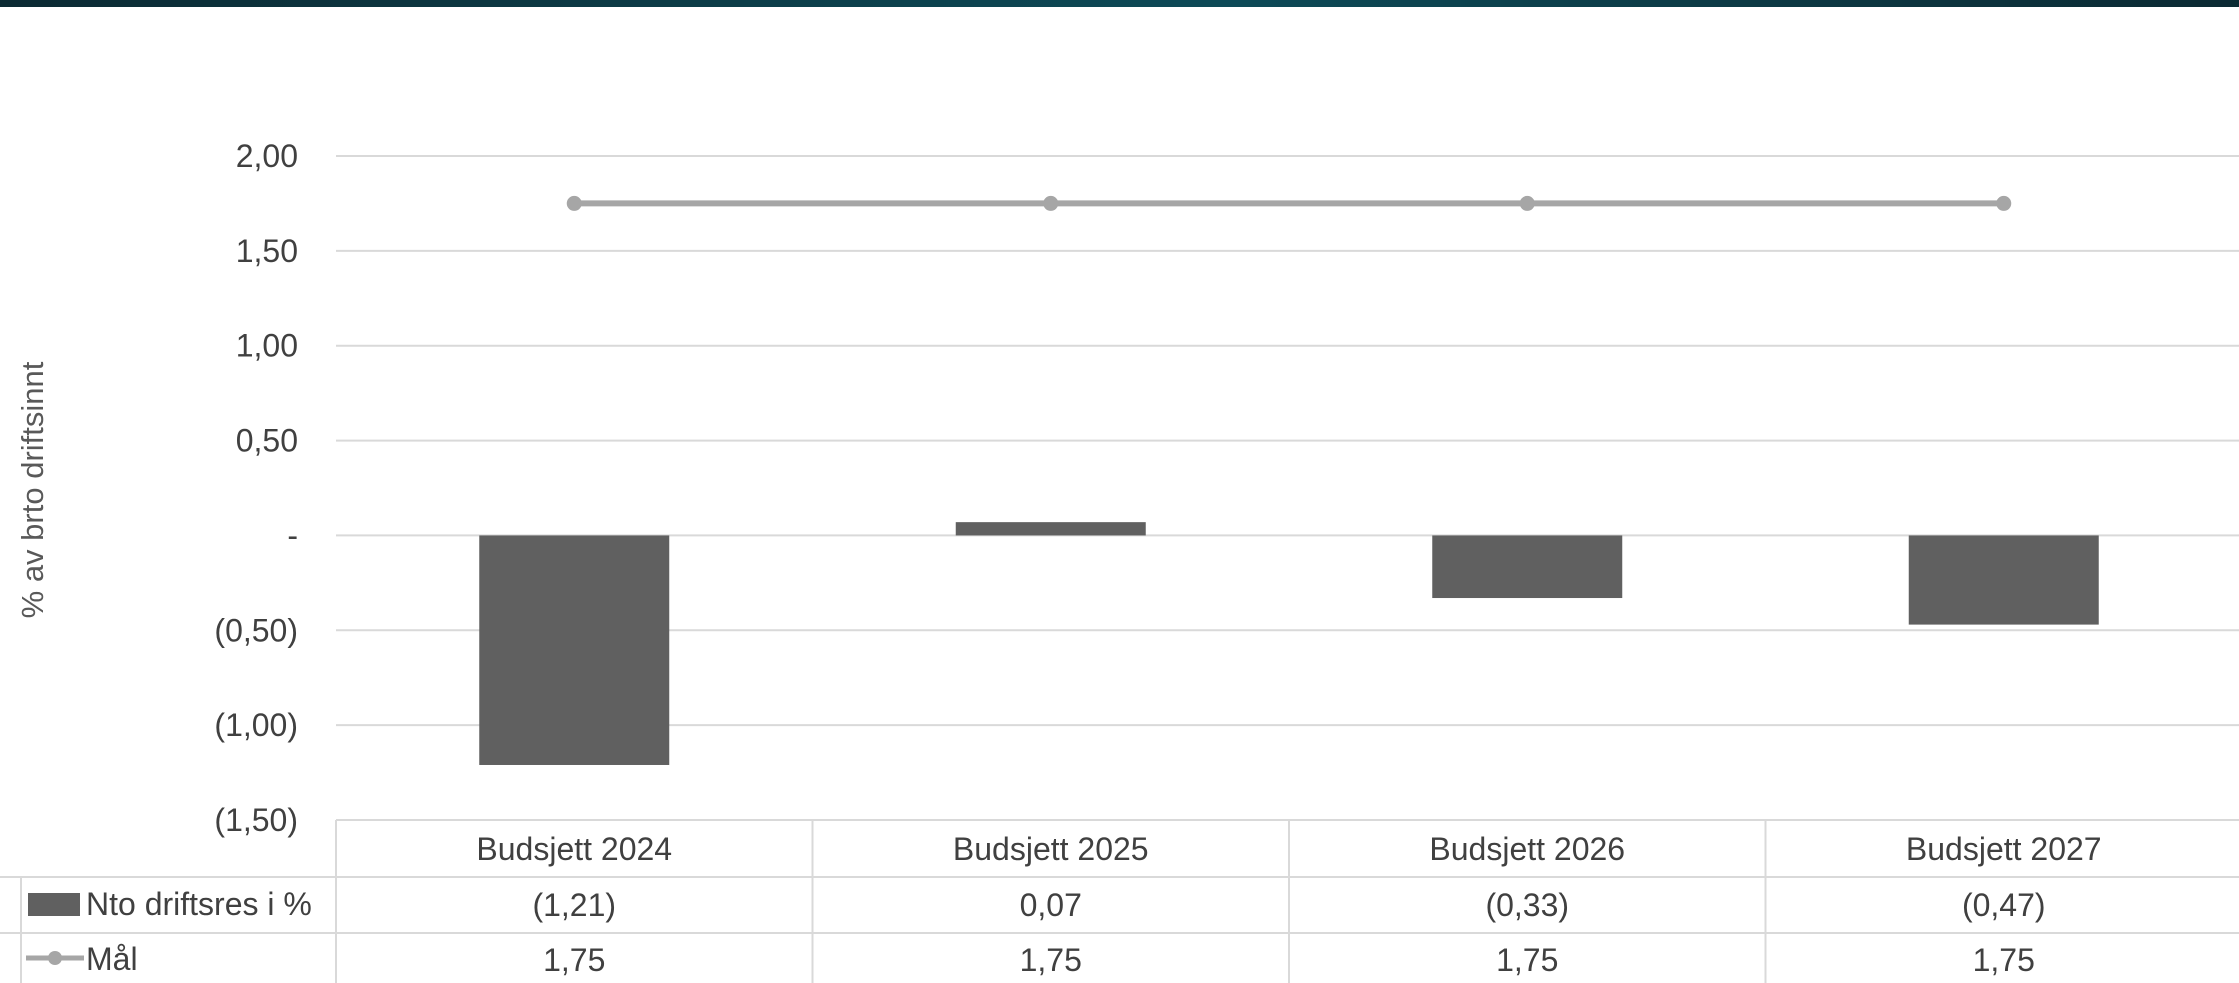 Image resolution: width=2239 pixels, height=983 pixels. What do you see at coordinates (199, 904) in the screenshot?
I see `legend-label: Nto driftsres i %` at bounding box center [199, 904].